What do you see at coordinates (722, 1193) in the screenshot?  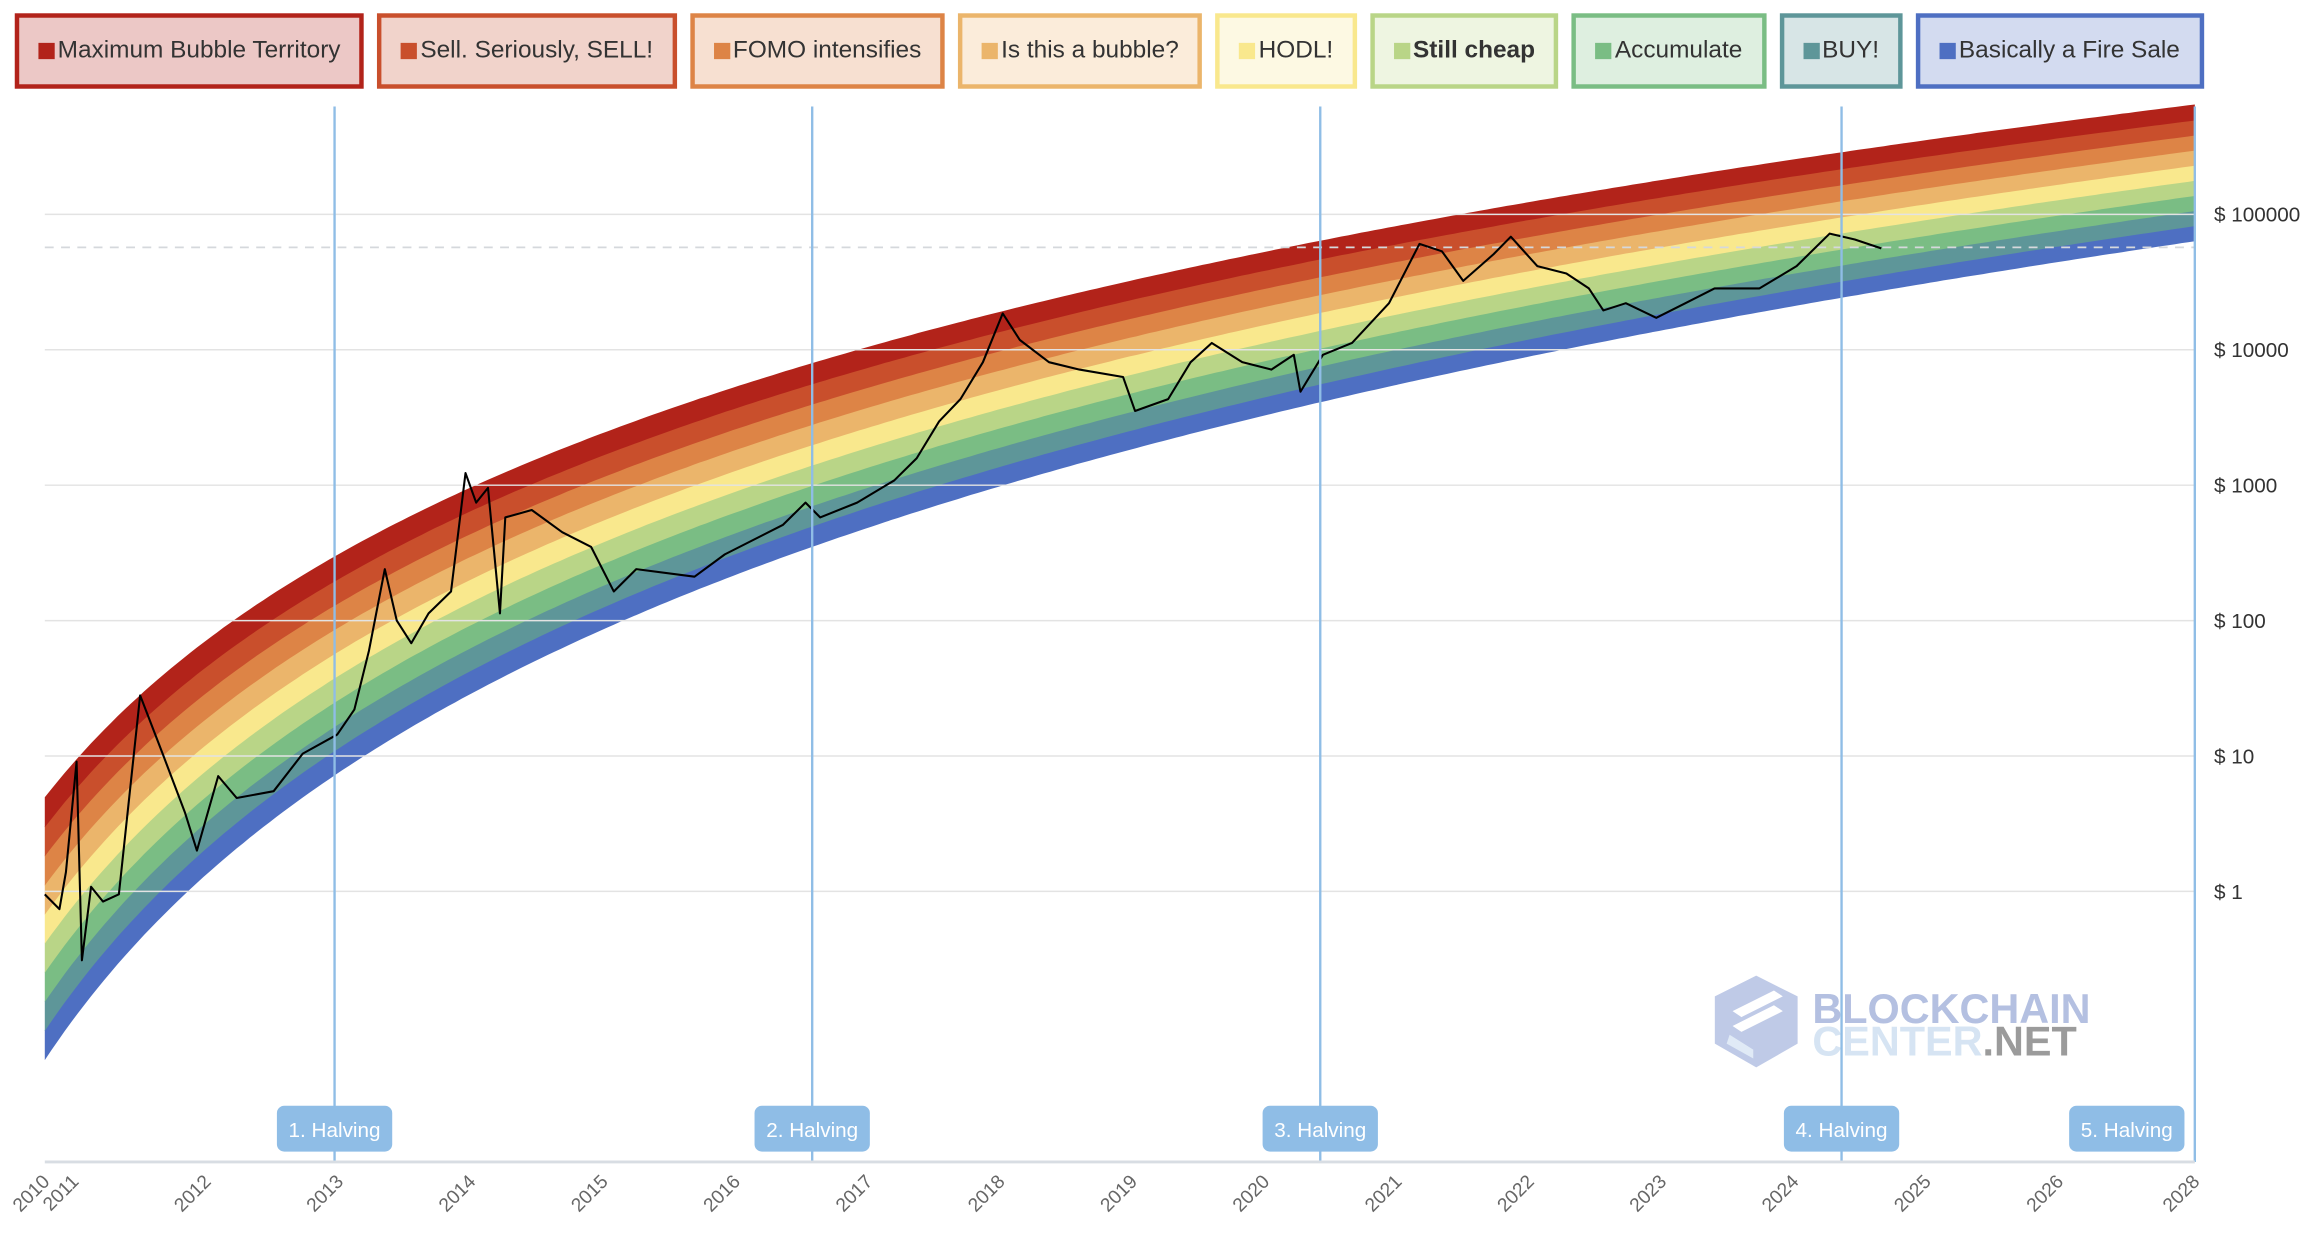 I see `x-tick-label: 2016` at bounding box center [722, 1193].